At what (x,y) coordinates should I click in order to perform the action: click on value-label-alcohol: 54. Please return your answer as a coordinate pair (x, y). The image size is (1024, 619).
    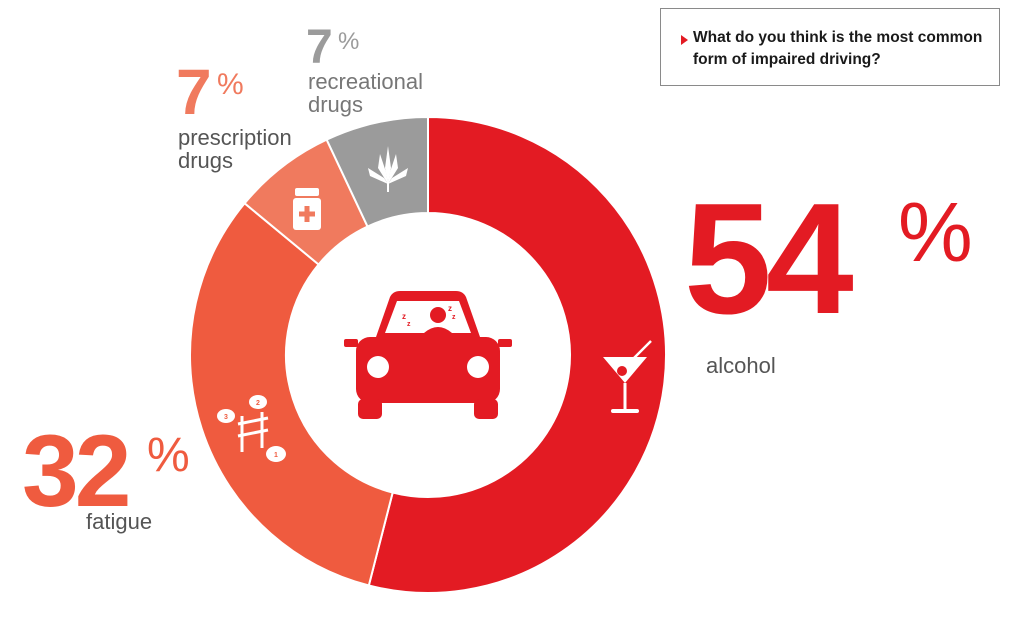
    Looking at the image, I should click on (769, 259).